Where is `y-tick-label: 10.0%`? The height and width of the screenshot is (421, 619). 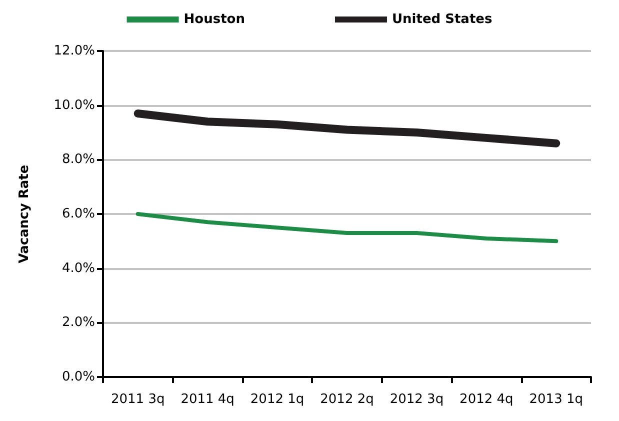 y-tick-label: 10.0% is located at coordinates (74, 105).